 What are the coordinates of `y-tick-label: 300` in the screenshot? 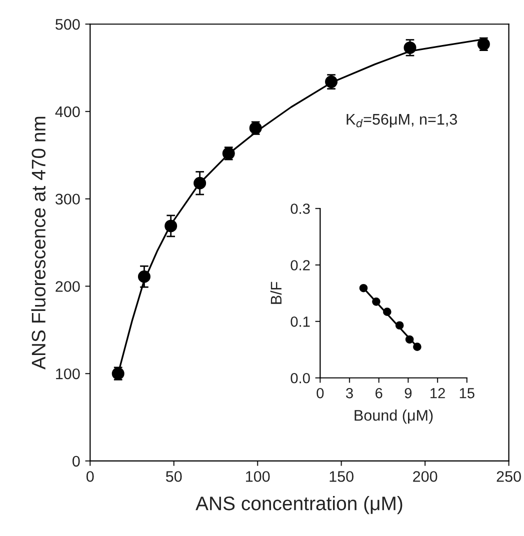 It's located at (68, 199).